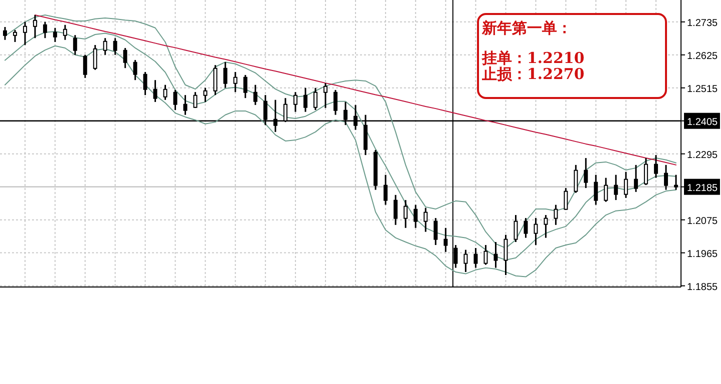 This screenshot has height=384, width=721. I want to click on annotation: 挂单：1.2210, so click(532, 58).